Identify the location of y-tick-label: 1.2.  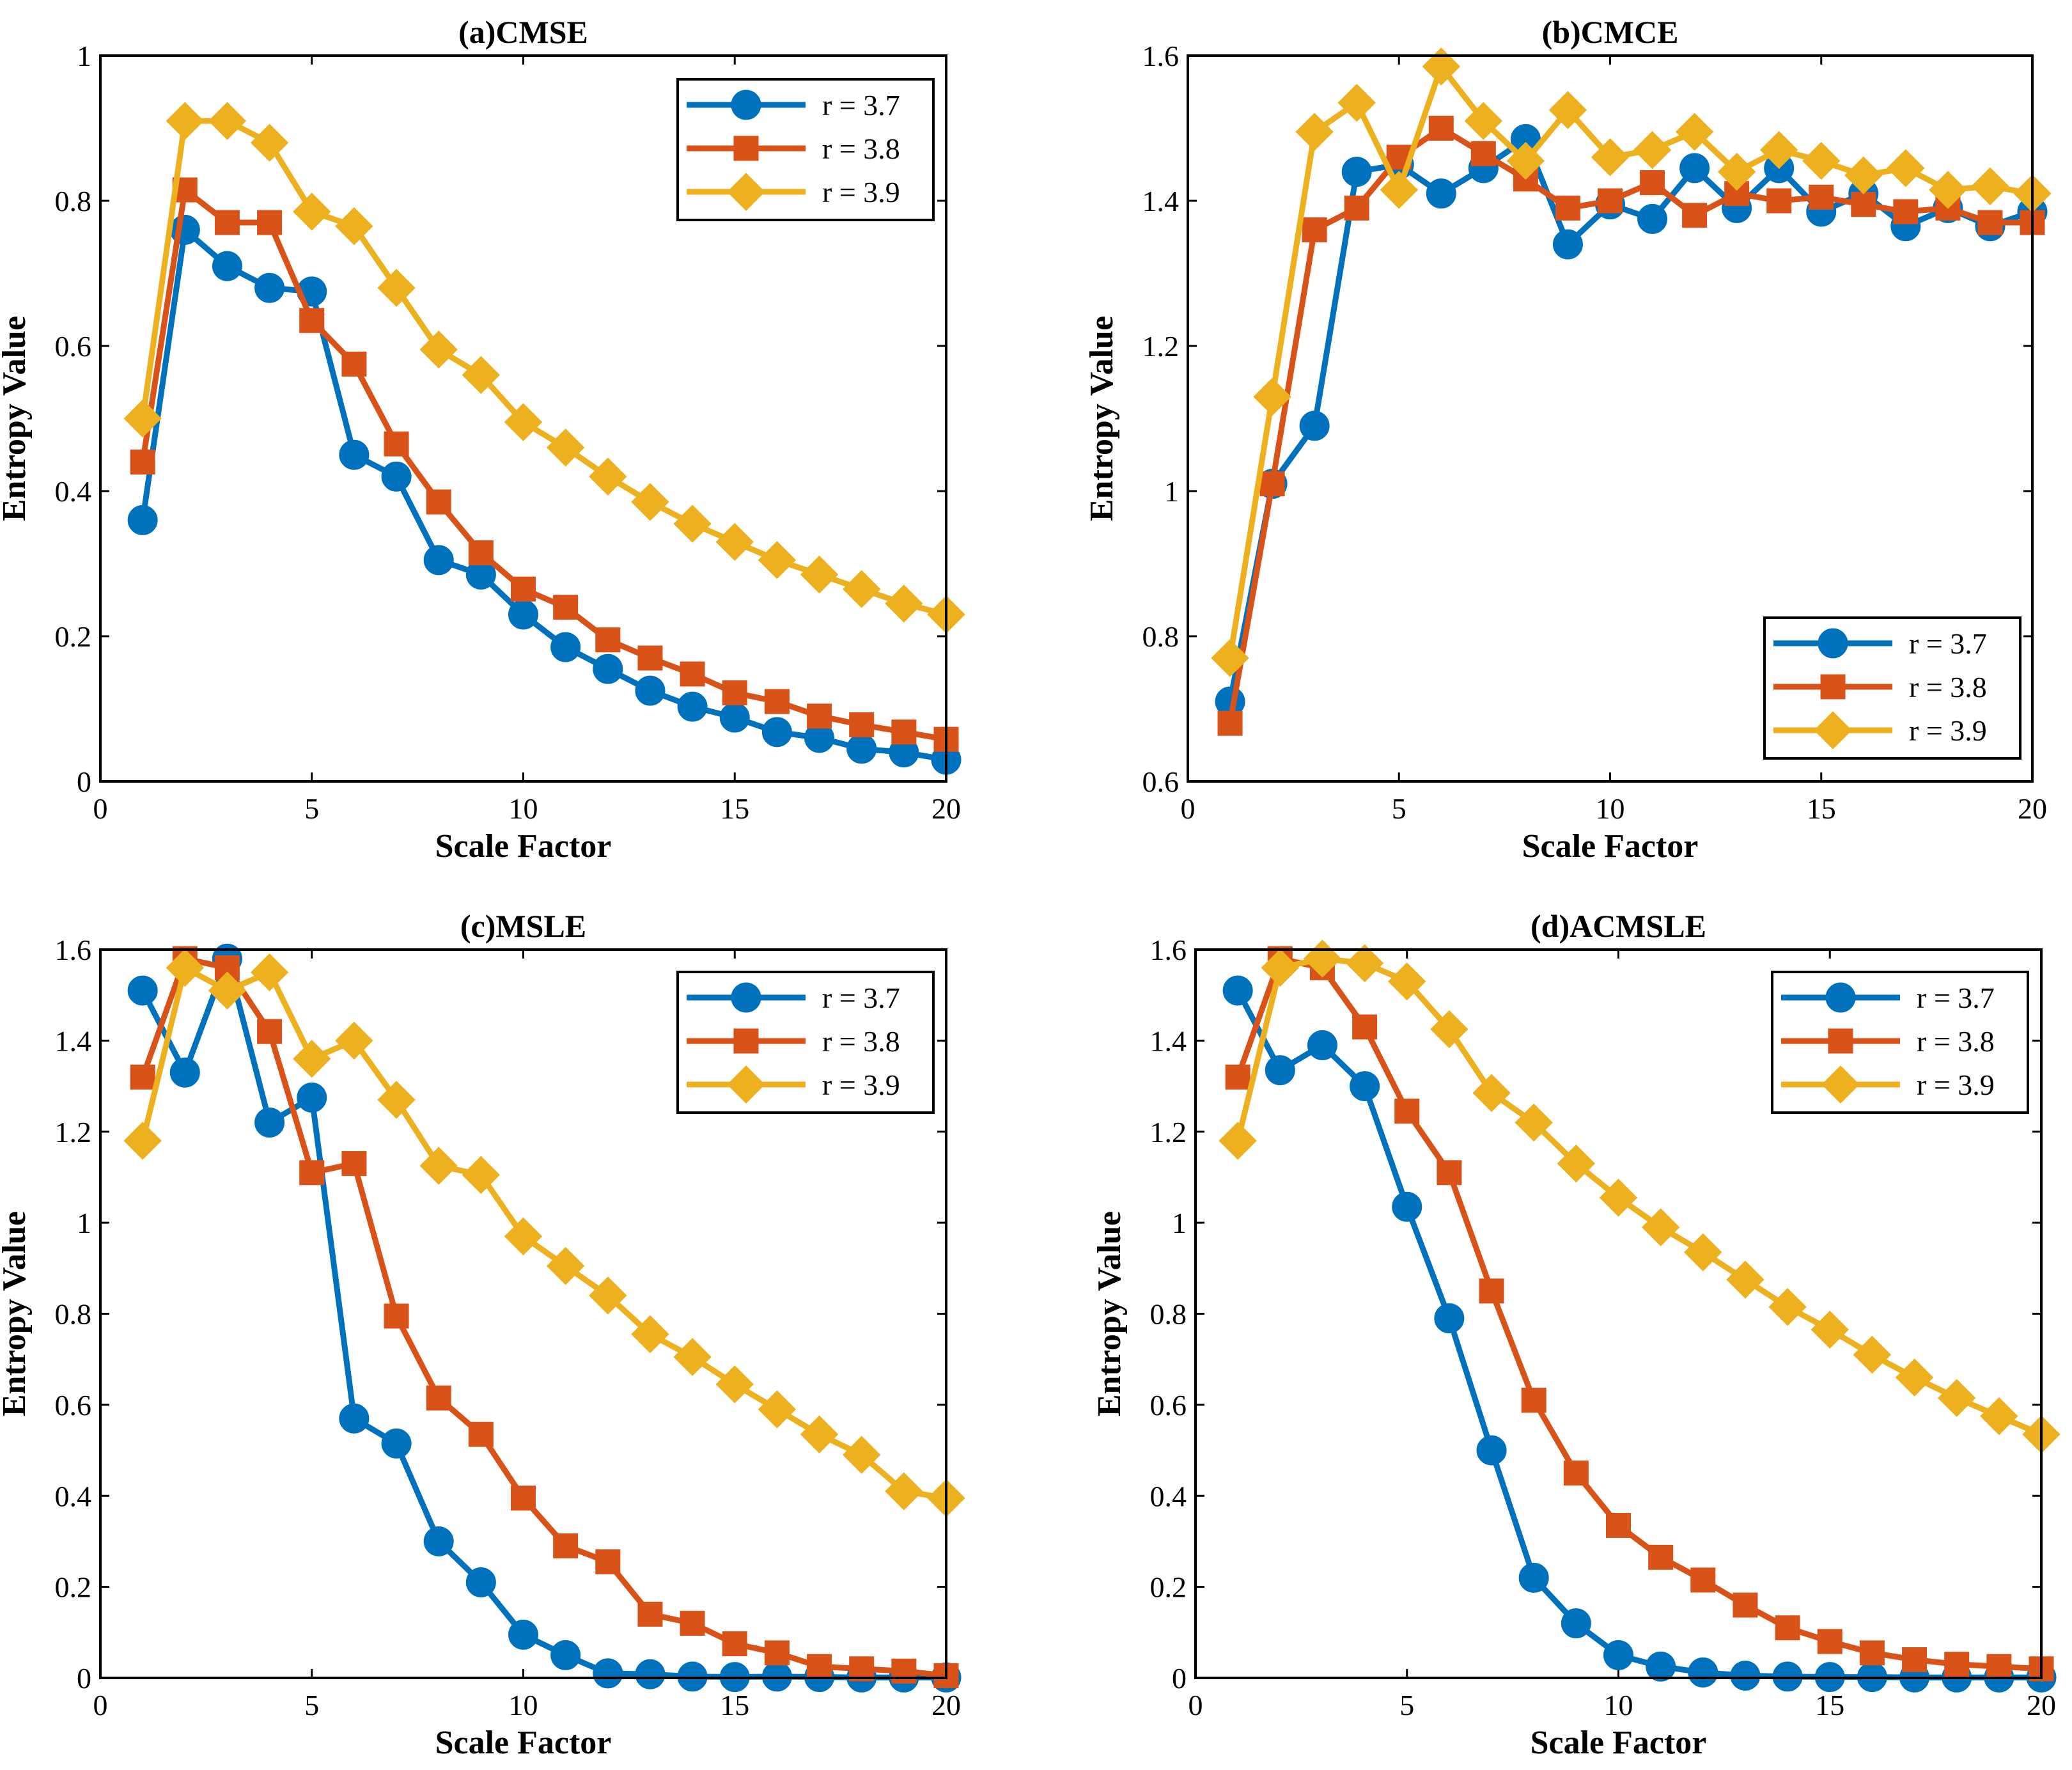
(1161, 347).